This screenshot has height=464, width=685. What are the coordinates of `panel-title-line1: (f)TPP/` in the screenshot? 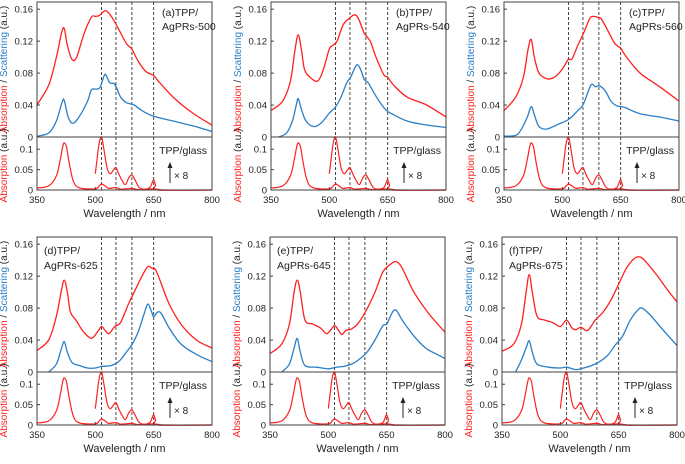 It's located at (525, 251).